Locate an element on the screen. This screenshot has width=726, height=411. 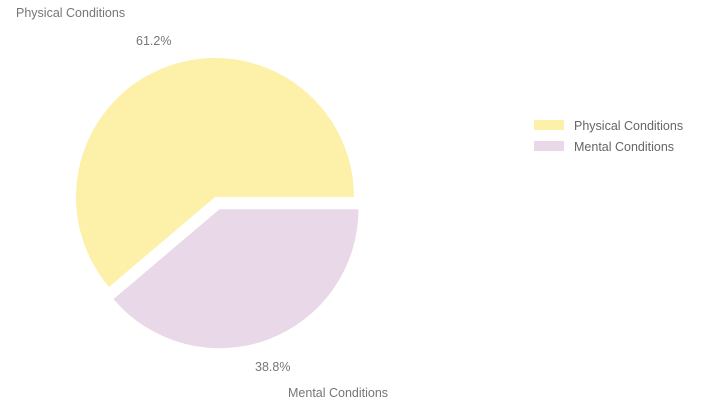
legend-swatch-physical is located at coordinates (549, 125).